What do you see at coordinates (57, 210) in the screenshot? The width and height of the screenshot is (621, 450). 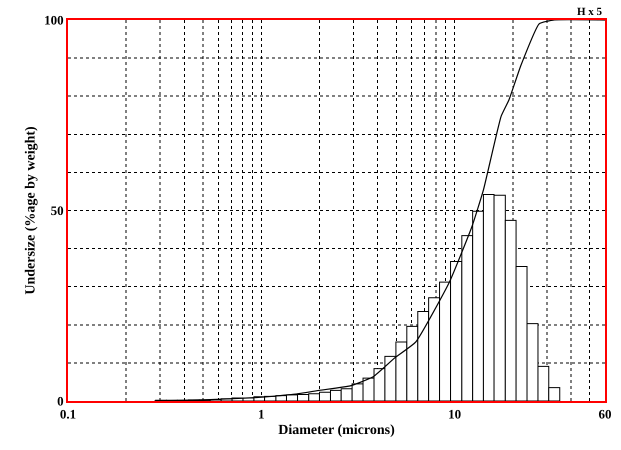 I see `y-tick-label: 50` at bounding box center [57, 210].